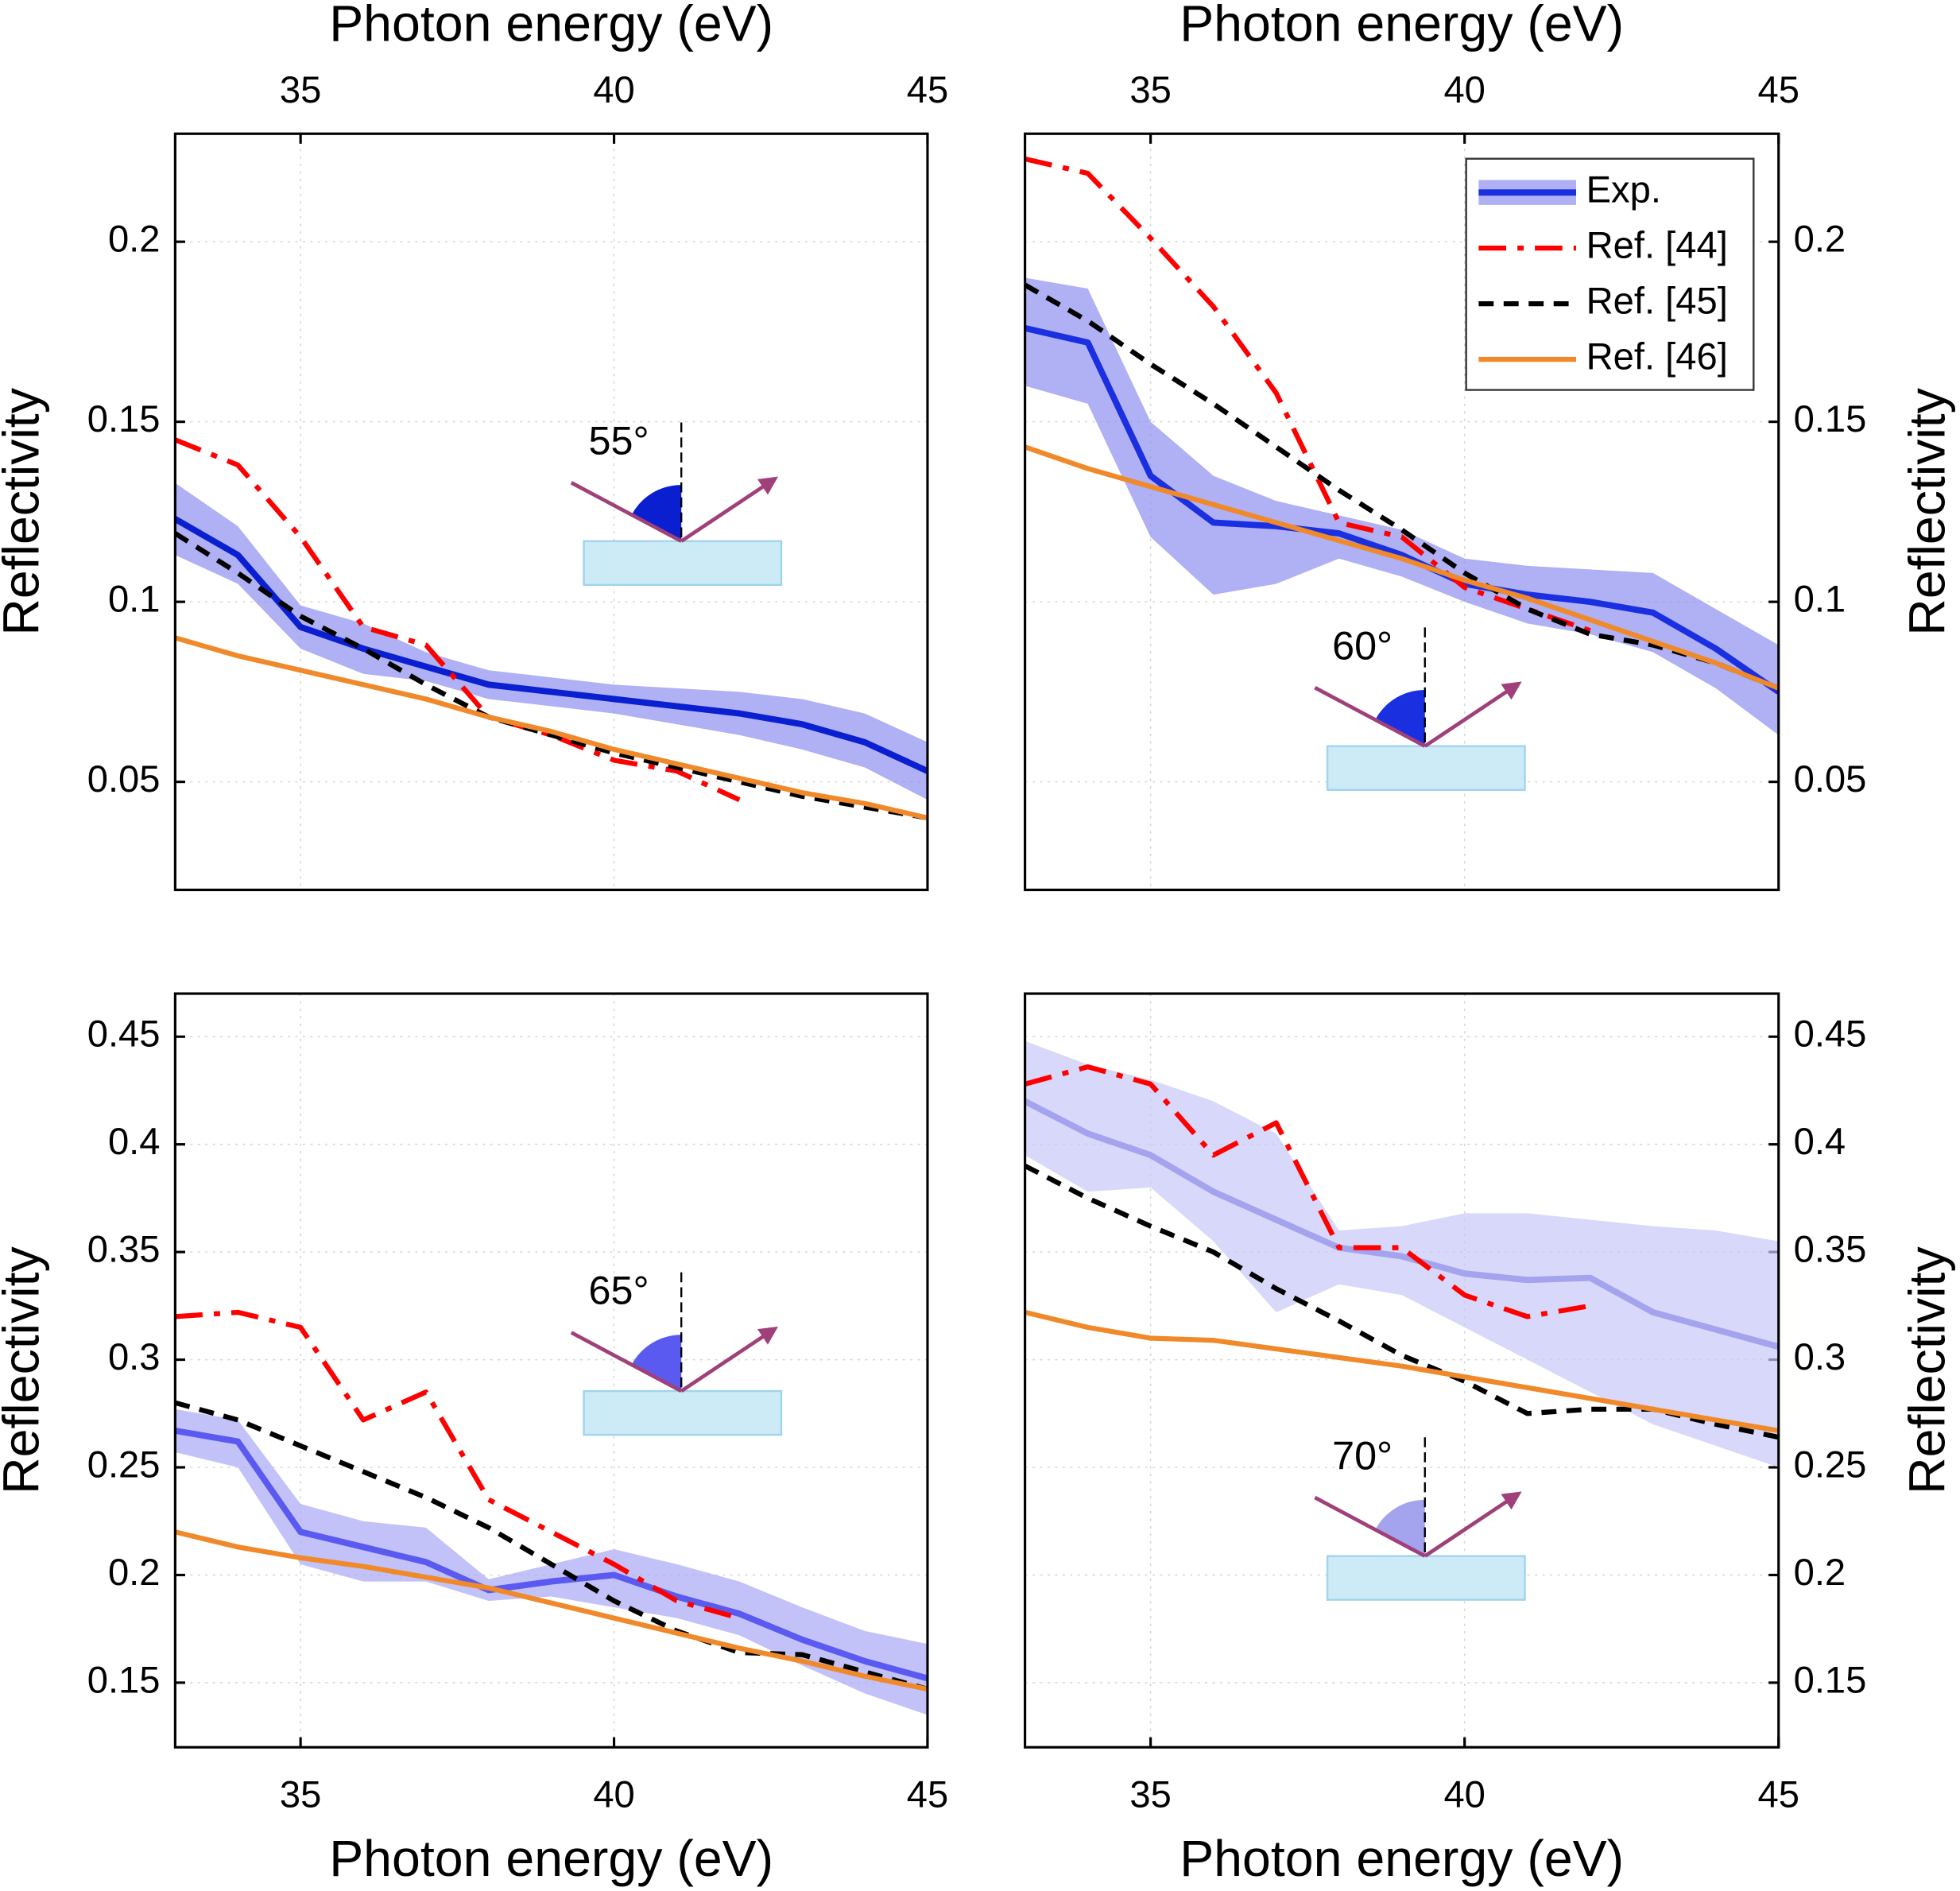  Describe the element at coordinates (1657, 356) in the screenshot. I see `legend-label: Ref. [46]` at that location.